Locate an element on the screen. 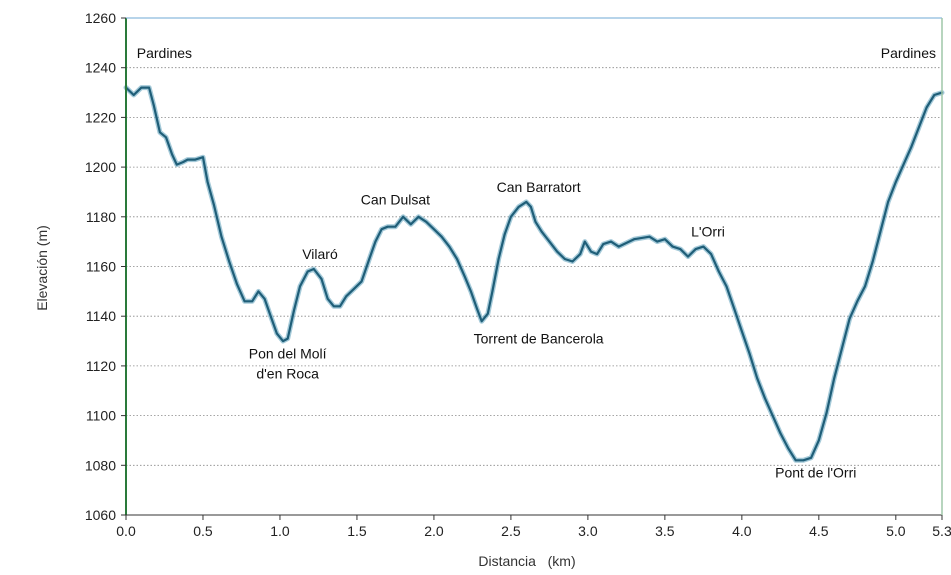  x-tick-label: 5.3 is located at coordinates (941, 531).